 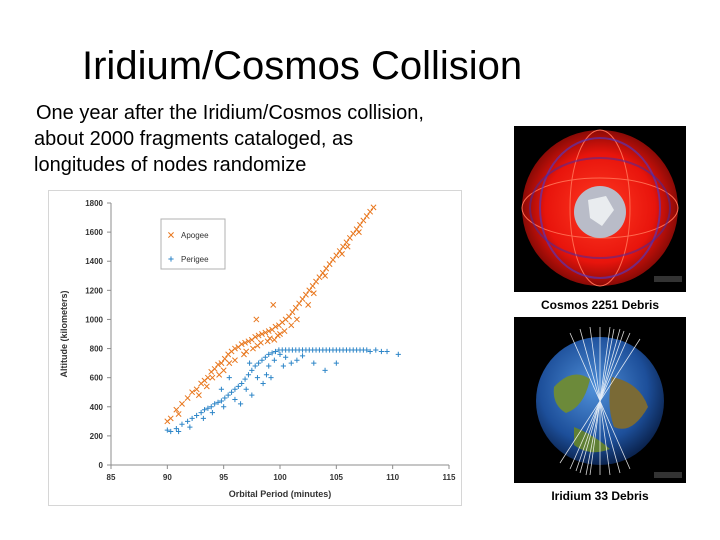 What do you see at coordinates (170, 165) in the screenshot?
I see `body-line-3: longitudes of nodes randomize` at bounding box center [170, 165].